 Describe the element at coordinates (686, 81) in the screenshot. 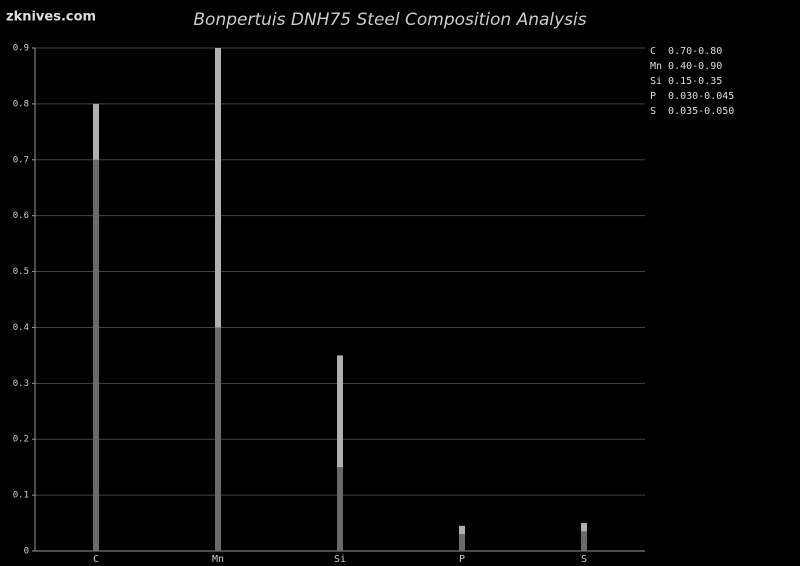

I see `legend-entry: Si 0.15-0.35` at that location.